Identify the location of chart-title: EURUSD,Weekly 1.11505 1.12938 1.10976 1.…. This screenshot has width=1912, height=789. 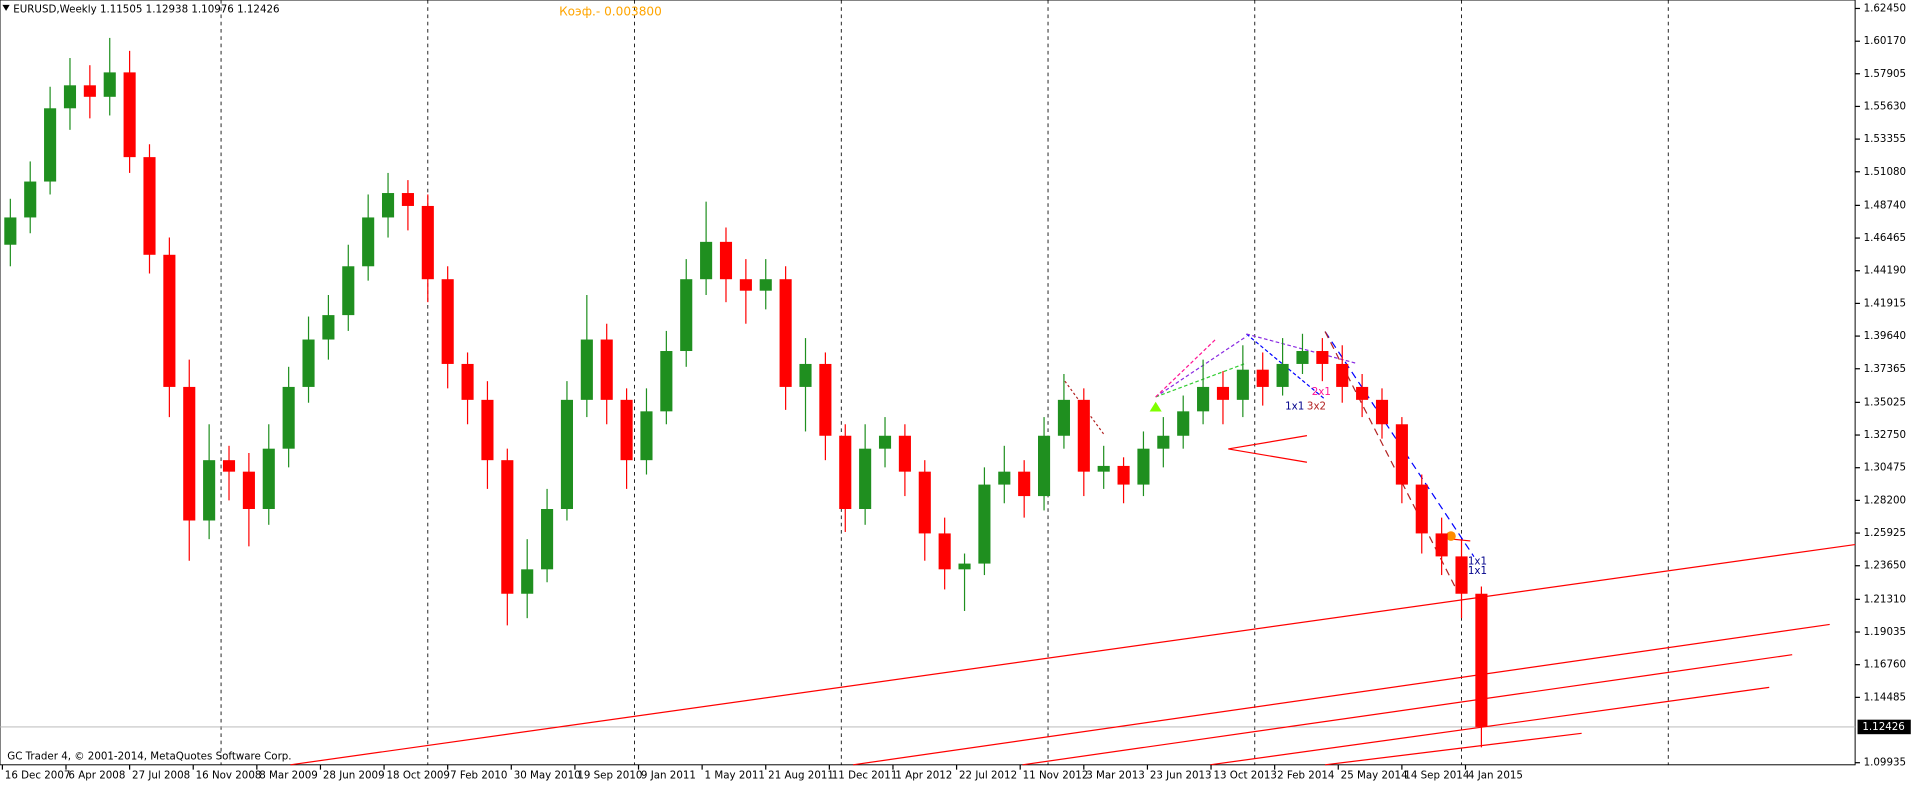
(146, 10).